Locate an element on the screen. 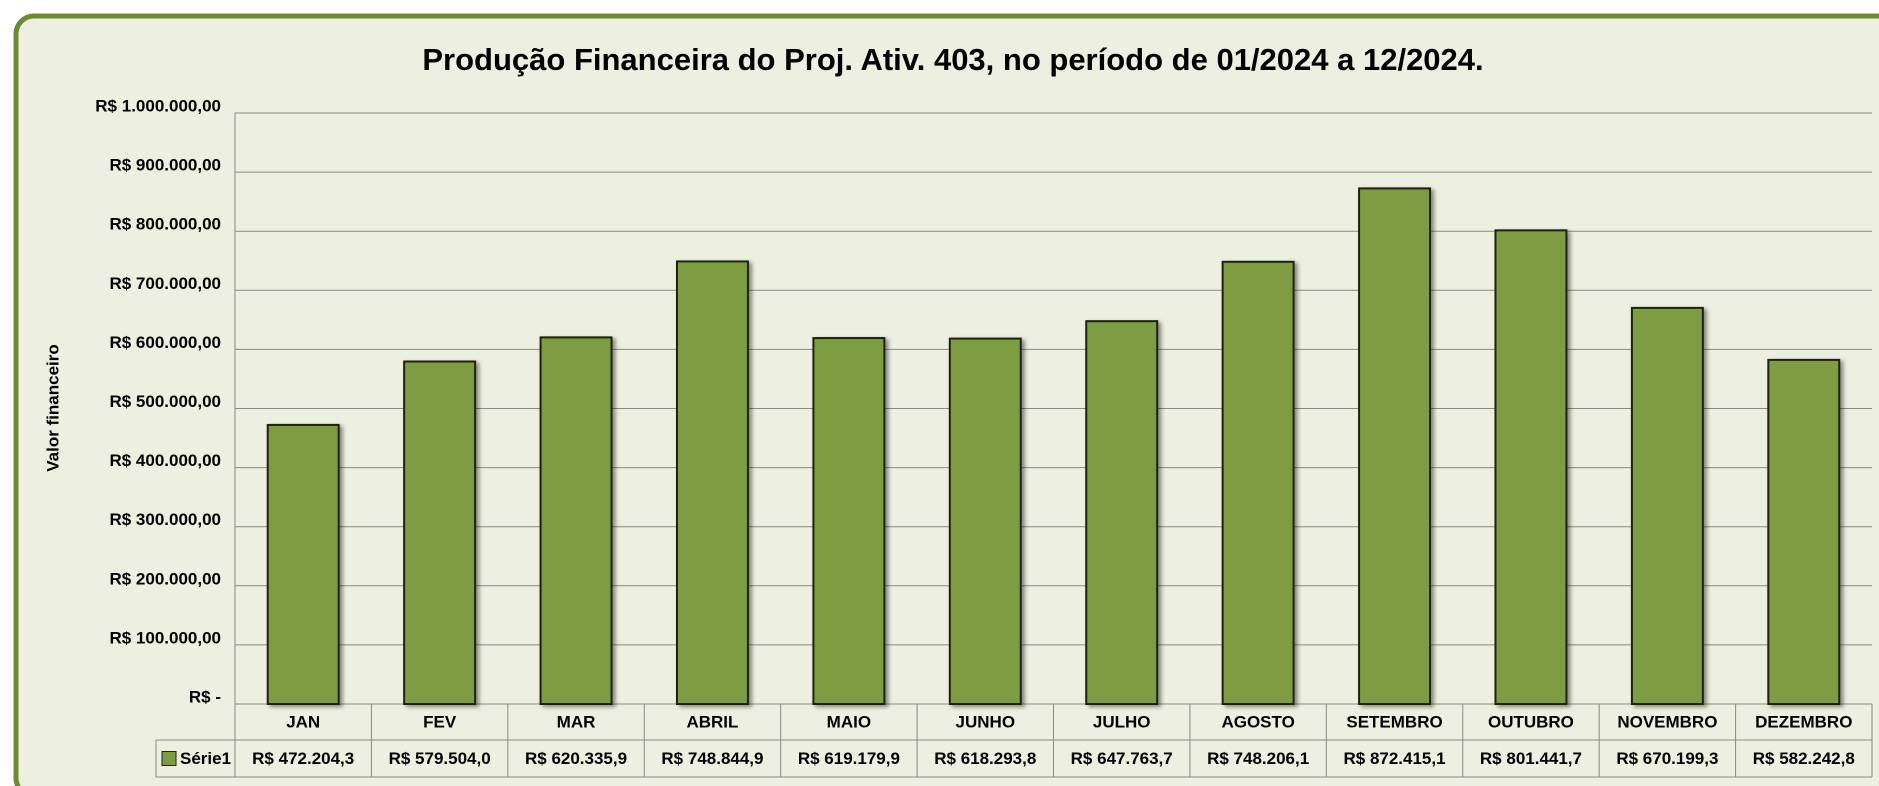 This screenshot has height=786, width=1879. x-tick-label: AGOSTO is located at coordinates (1257, 721).